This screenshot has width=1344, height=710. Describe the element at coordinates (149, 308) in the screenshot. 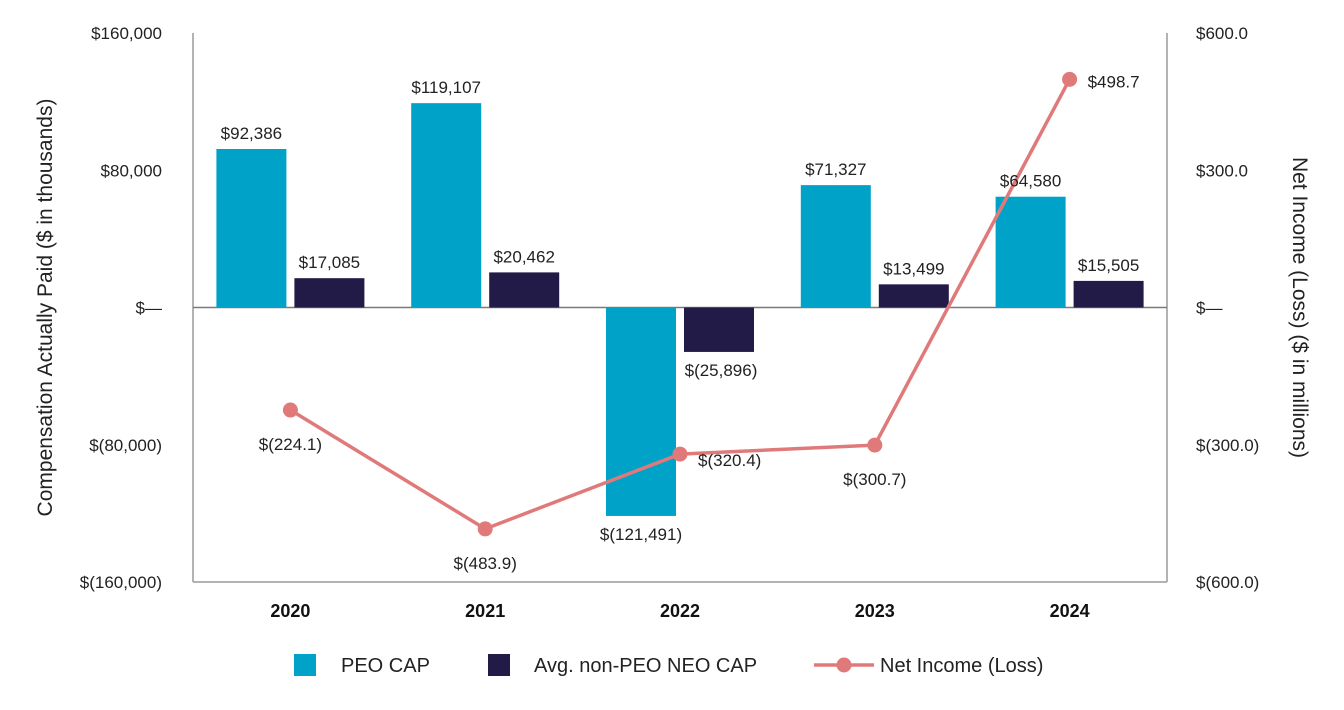

I see `left-tick-label: $—` at that location.